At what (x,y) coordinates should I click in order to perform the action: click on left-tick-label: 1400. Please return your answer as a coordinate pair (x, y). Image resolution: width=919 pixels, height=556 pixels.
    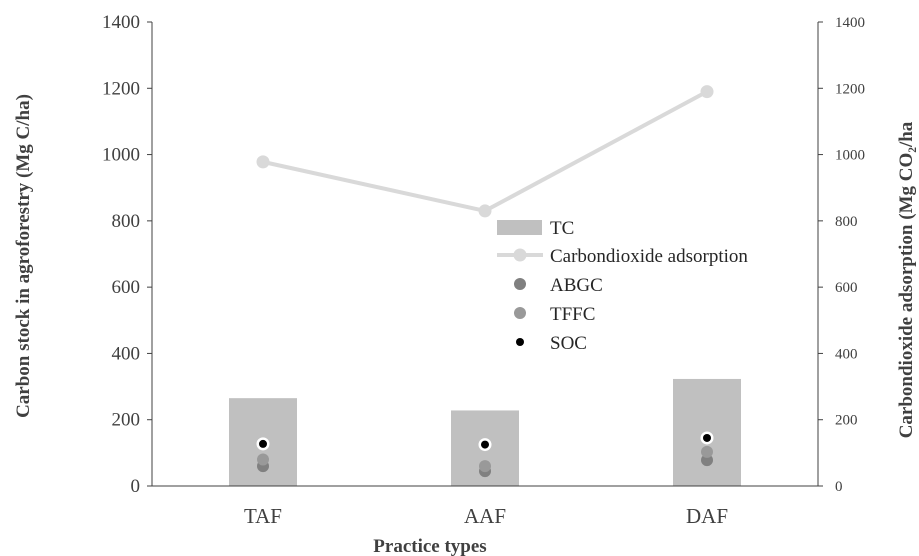
    Looking at the image, I should click on (121, 22).